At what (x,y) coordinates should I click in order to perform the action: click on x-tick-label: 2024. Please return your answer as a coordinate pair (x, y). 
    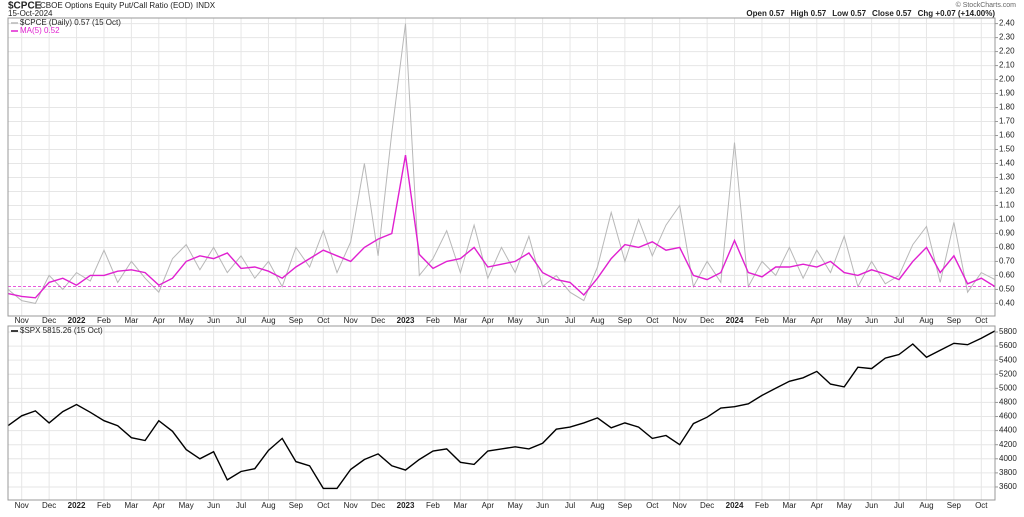
    Looking at the image, I should click on (735, 505).